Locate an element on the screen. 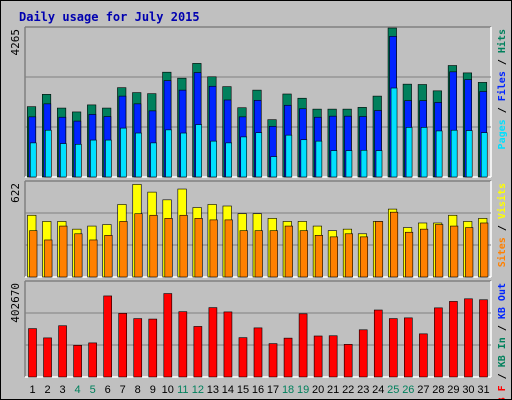  legend: Pages / Files / Hits is located at coordinates (502, 89).